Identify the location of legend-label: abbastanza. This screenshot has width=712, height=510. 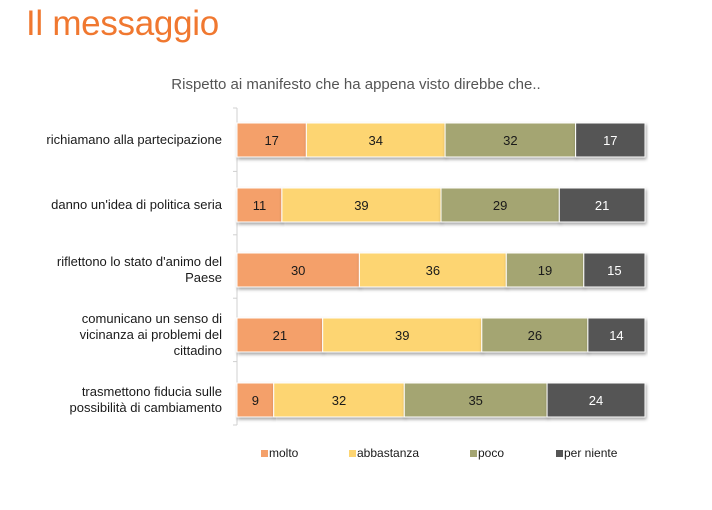
(388, 453).